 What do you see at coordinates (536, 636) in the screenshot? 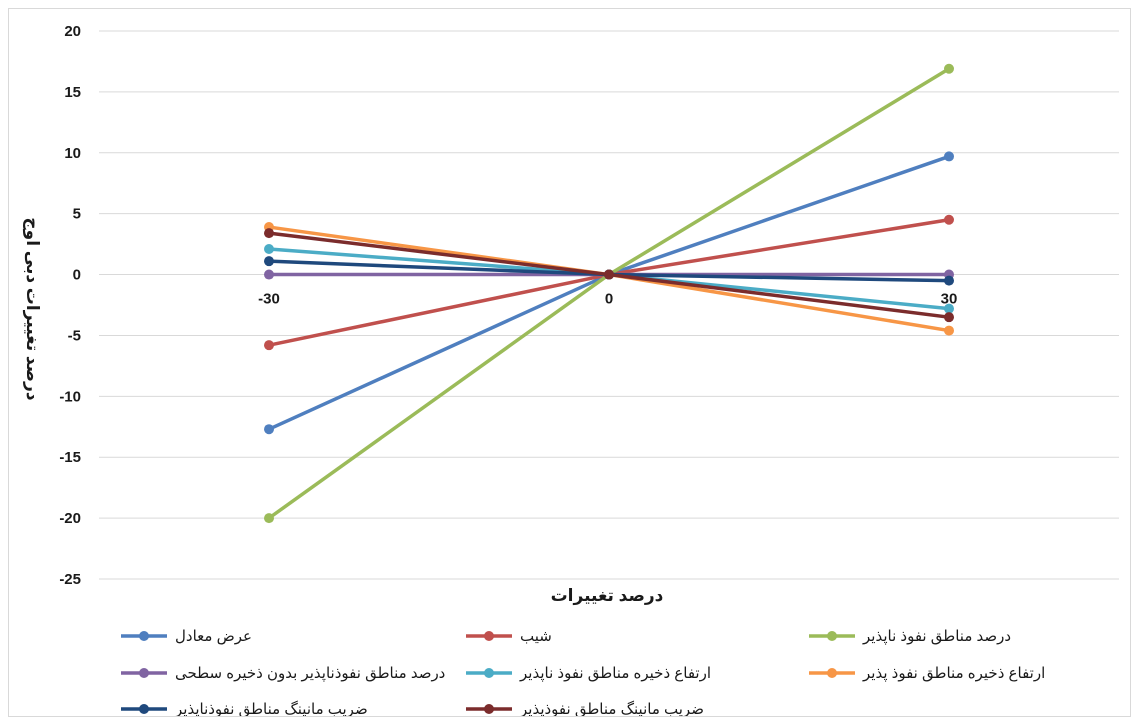
I see `legend-label: شیب` at bounding box center [536, 636].